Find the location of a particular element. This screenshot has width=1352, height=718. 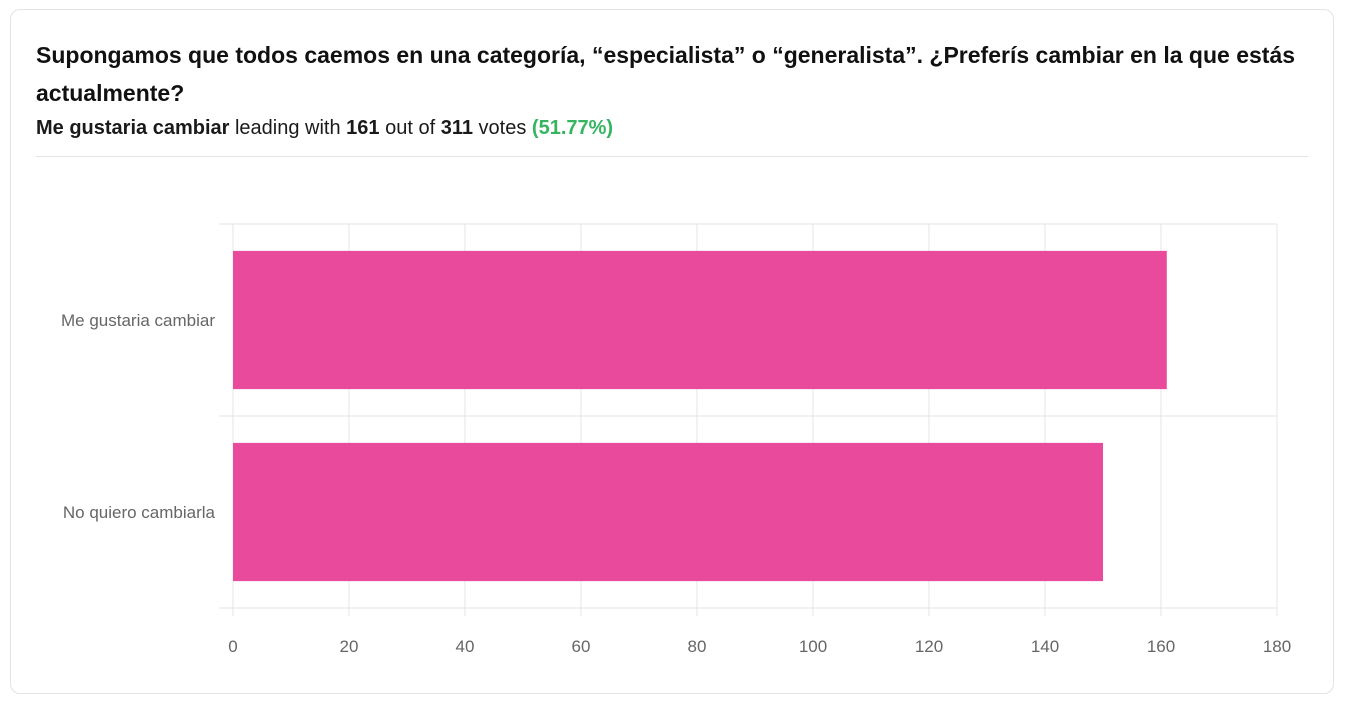

x-tick-label: 160 is located at coordinates (1161, 646).